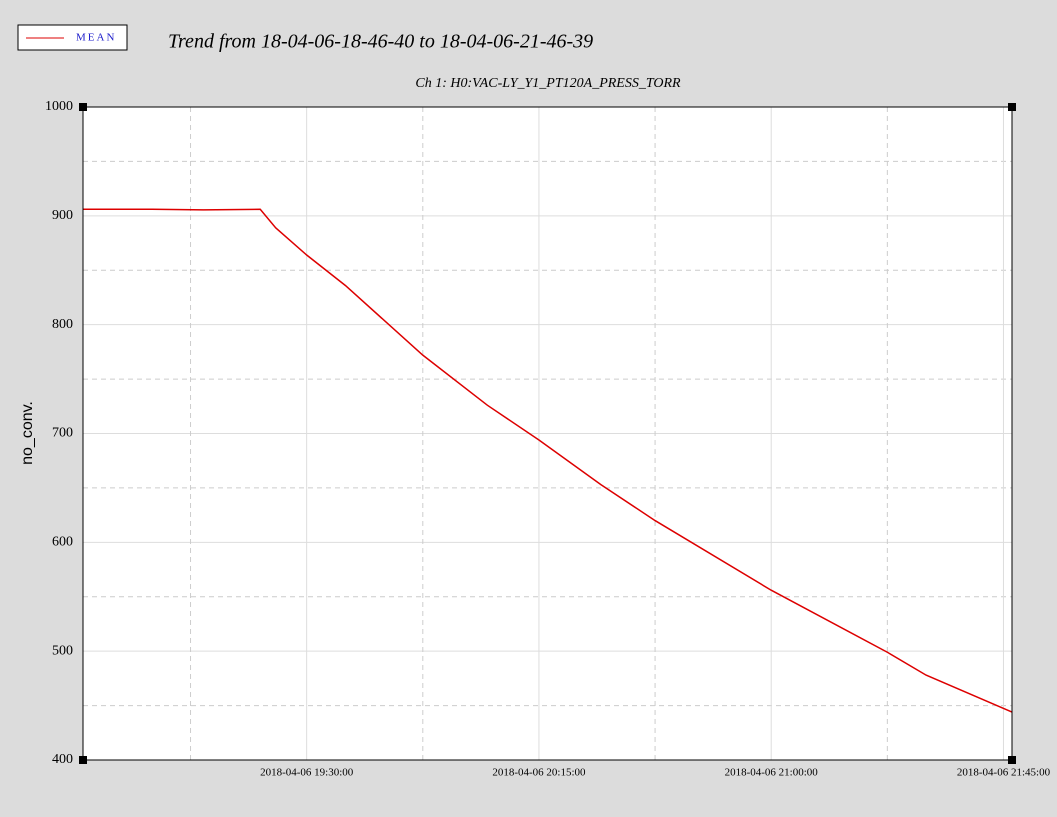 Image resolution: width=1057 pixels, height=817 pixels. Describe the element at coordinates (307, 773) in the screenshot. I see `x-tick-label: 2018-04-06 19:30:00` at that location.